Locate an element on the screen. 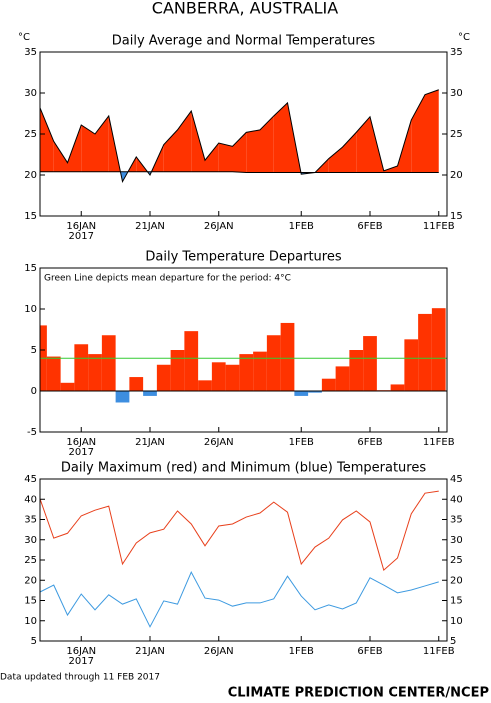 The image size is (491, 703). y-label: °C is located at coordinates (24, 37).